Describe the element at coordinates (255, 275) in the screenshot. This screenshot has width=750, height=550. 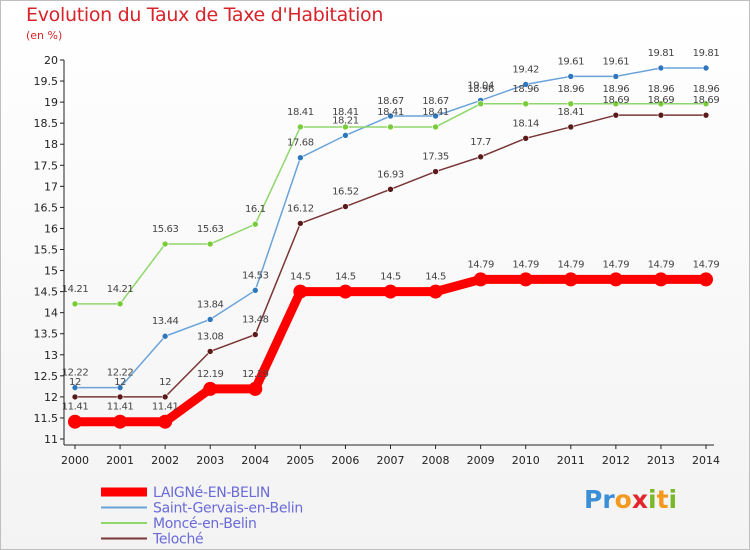
I see `data-label: 14.53` at that location.